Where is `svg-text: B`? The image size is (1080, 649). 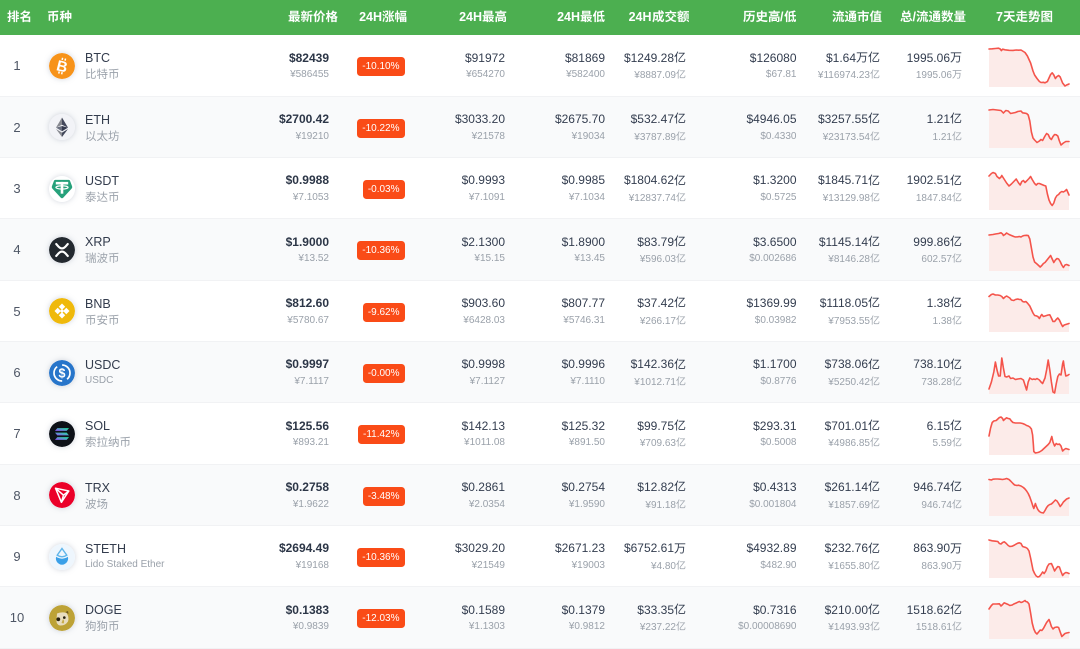 svg-text: B is located at coordinates (62, 66).